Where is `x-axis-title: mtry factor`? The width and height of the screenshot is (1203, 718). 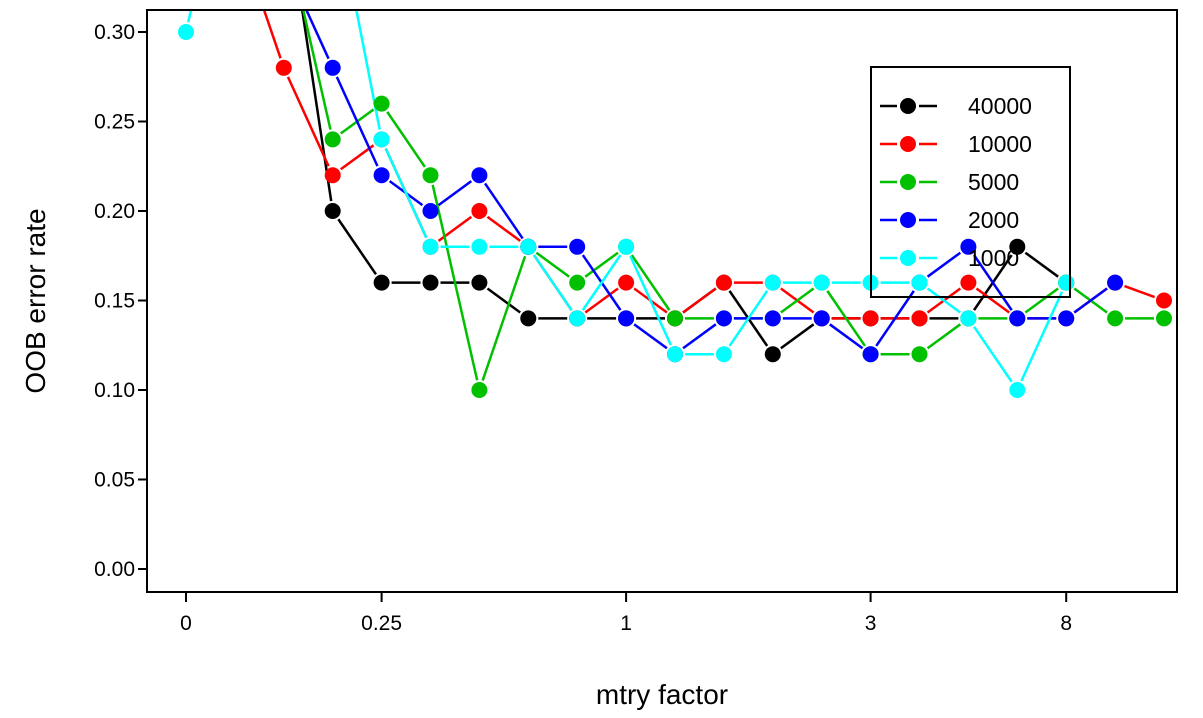
x-axis-title: mtry factor is located at coordinates (662, 694).